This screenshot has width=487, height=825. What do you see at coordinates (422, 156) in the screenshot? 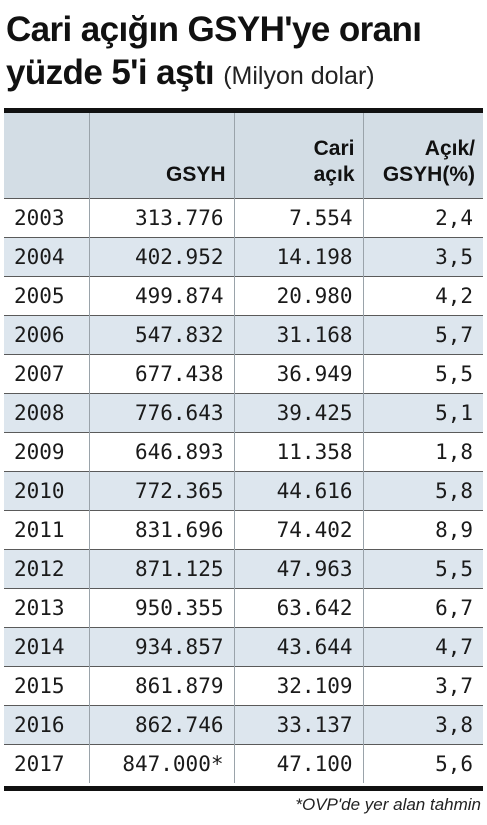
I see `header-ratio: Açık/GSYH(%)` at bounding box center [422, 156].